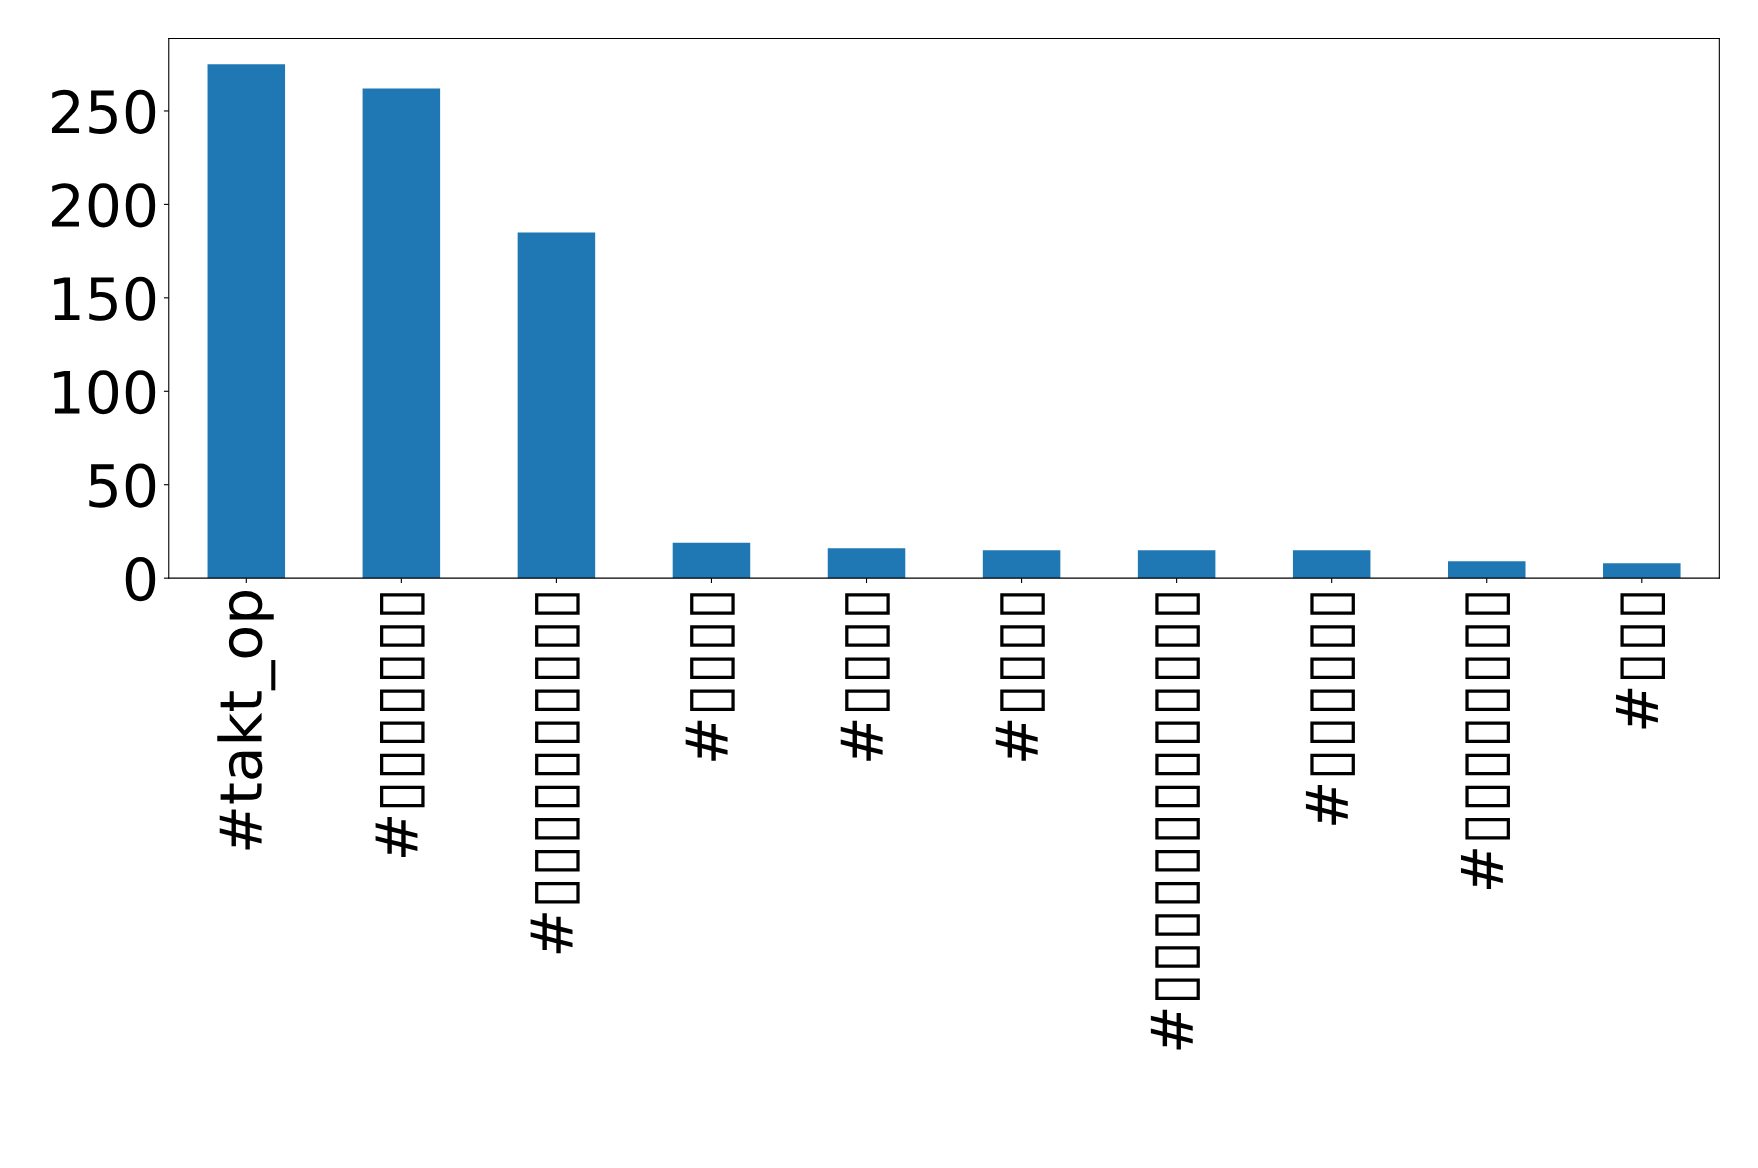  Describe the element at coordinates (105, 298) in the screenshot. I see `y-tick-label: 150` at that location.